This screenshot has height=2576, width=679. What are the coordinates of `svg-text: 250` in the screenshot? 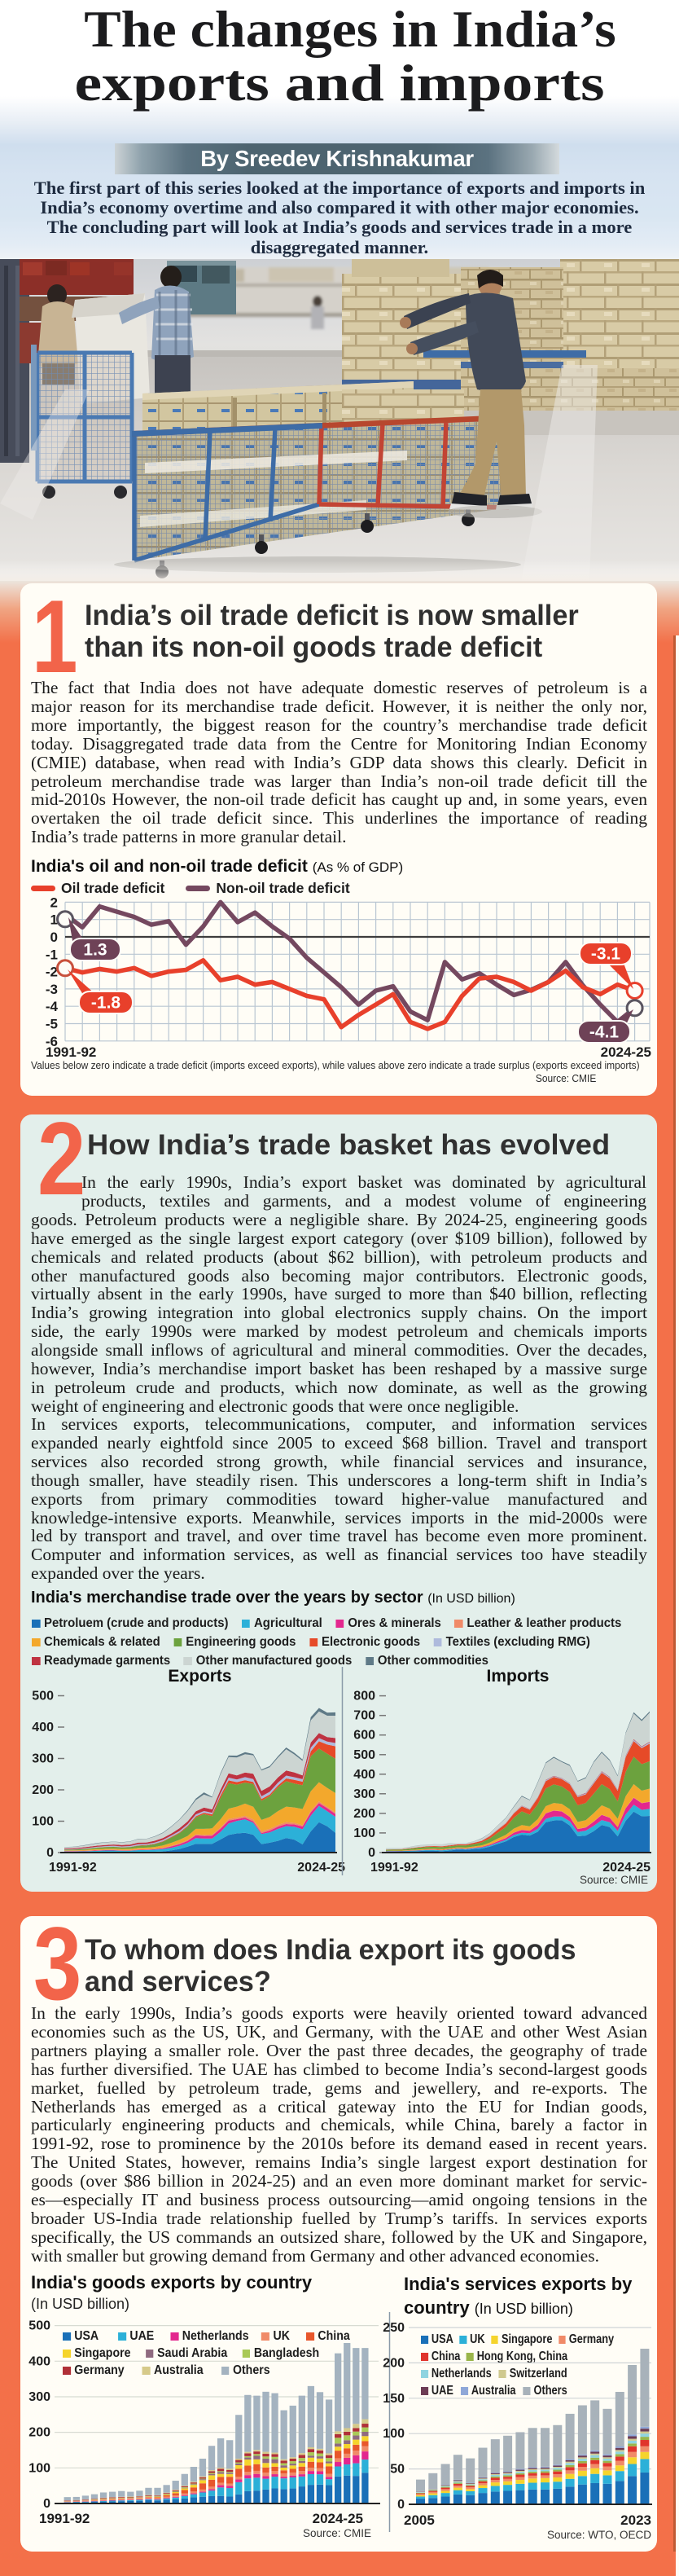 It's located at (394, 2328).